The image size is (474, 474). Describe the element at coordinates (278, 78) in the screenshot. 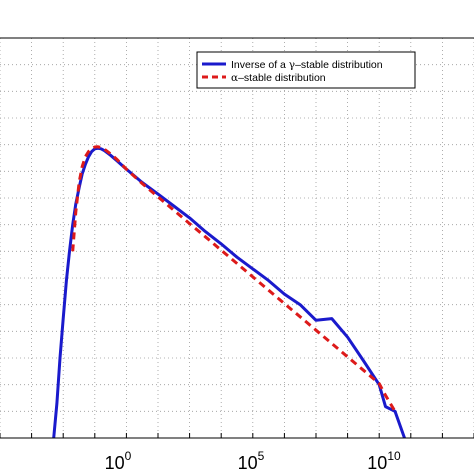

I see `legend-label-series-2: α–stable distribution` at that location.